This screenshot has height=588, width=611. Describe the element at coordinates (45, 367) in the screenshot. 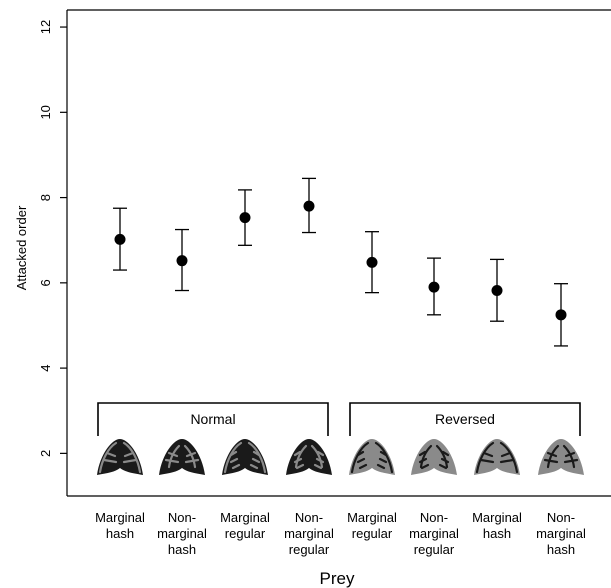

I see `y-tick-label: 4` at that location.